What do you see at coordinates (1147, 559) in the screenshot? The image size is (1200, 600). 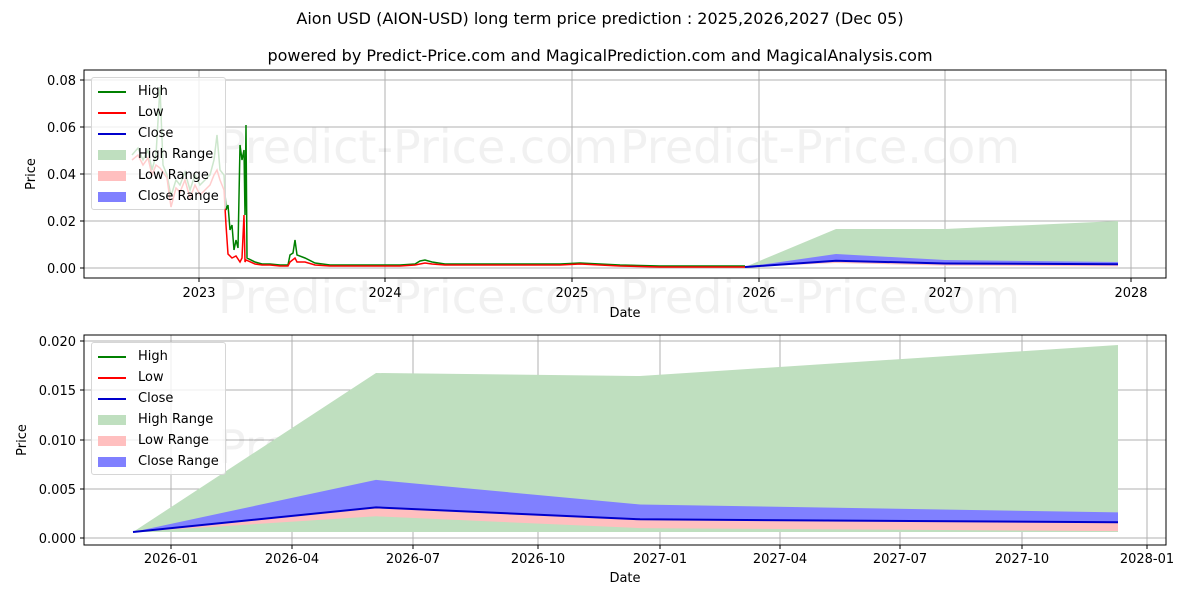 I see `x-tick: 2028-01` at bounding box center [1147, 559].